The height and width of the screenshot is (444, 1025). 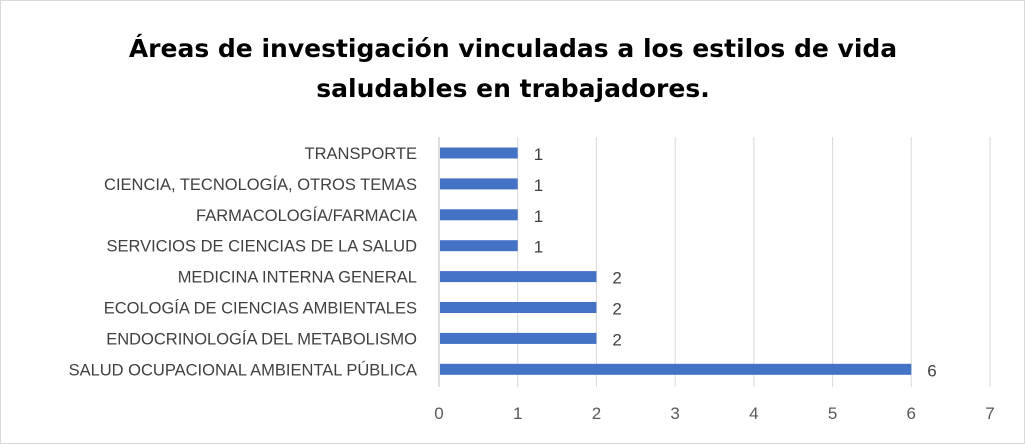 I want to click on category-label-1: TRANSPORTE, so click(x=361, y=154).